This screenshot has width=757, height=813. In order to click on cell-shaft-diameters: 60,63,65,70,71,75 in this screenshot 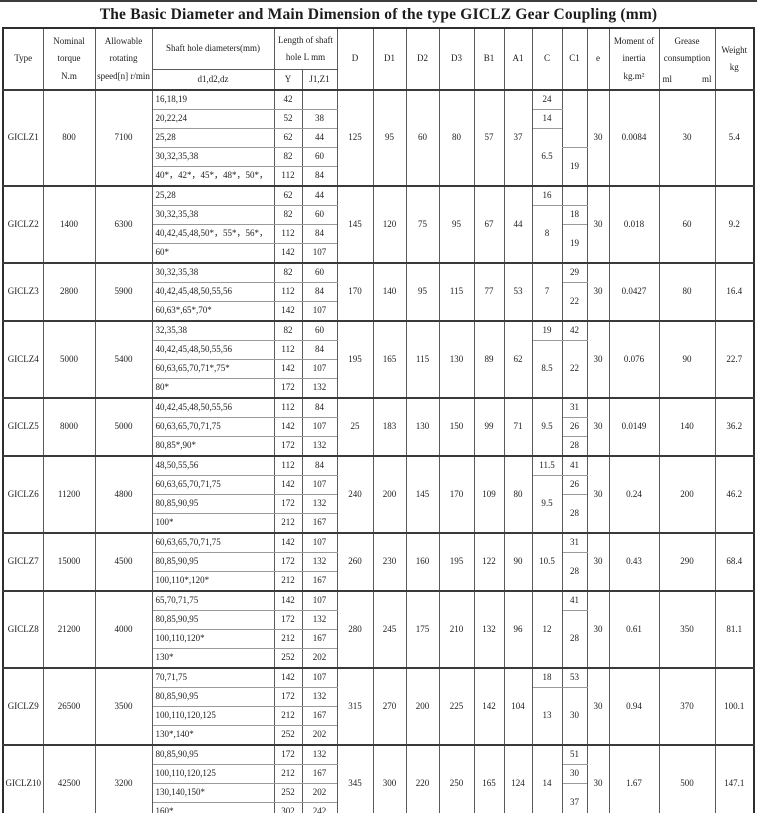, I will do `click(213, 485)`.